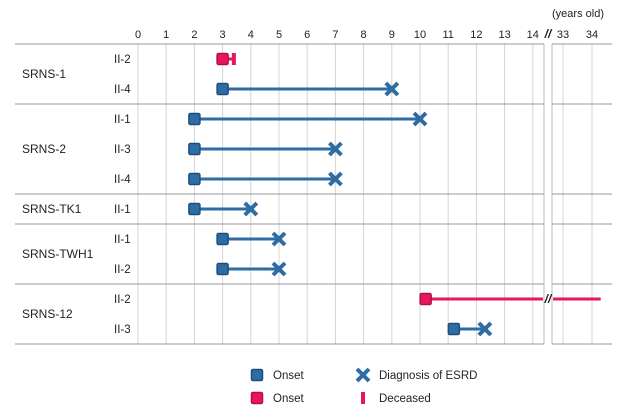 The image size is (629, 419). Describe the element at coordinates (138, 35) in the screenshot. I see `x-tick-label-0: 0` at that location.